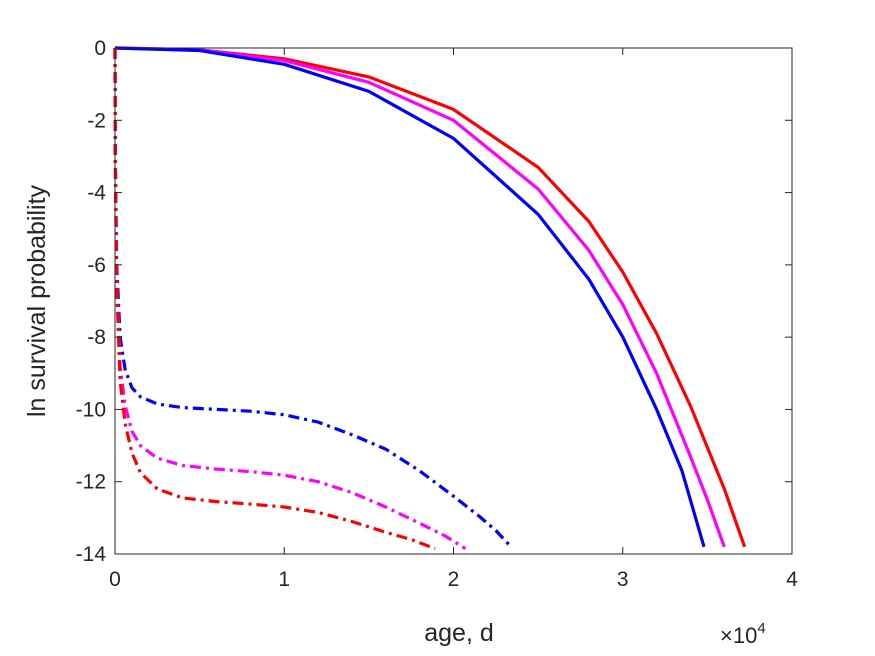  Describe the element at coordinates (37, 300) in the screenshot. I see `y-axis-label: ln survival probability` at that location.